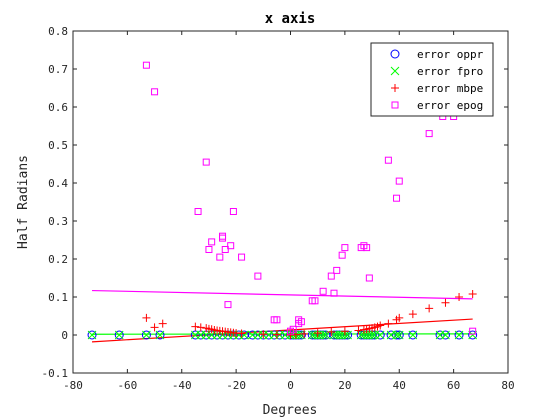 This screenshot has height=420, width=560. Describe the element at coordinates (450, 88) in the screenshot. I see `legend-entry: error mbpe` at that location.